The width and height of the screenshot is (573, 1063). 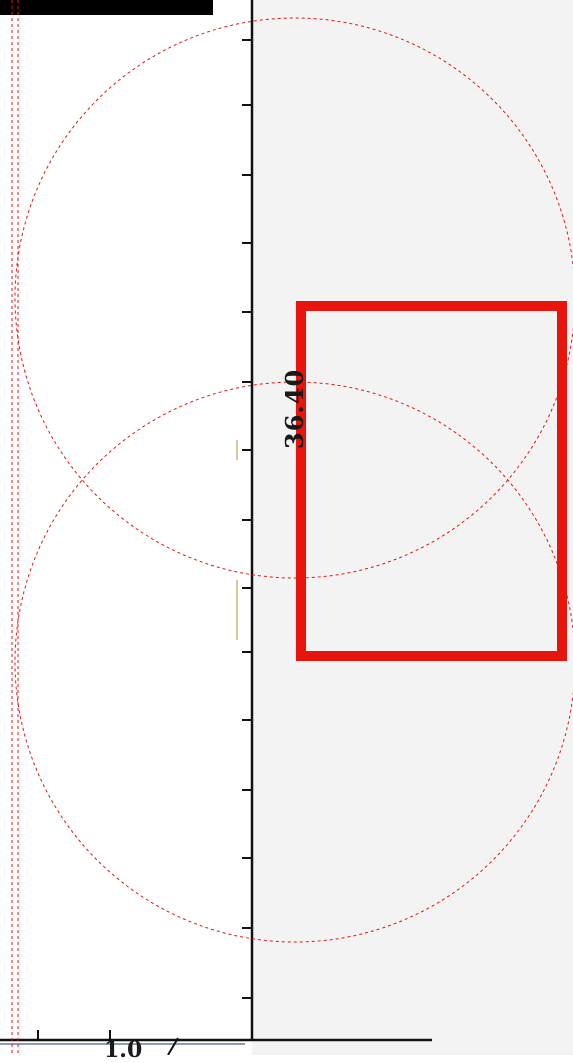 What do you see at coordinates (247, 519) in the screenshot?
I see `vertical-axis-ticks` at bounding box center [247, 519].